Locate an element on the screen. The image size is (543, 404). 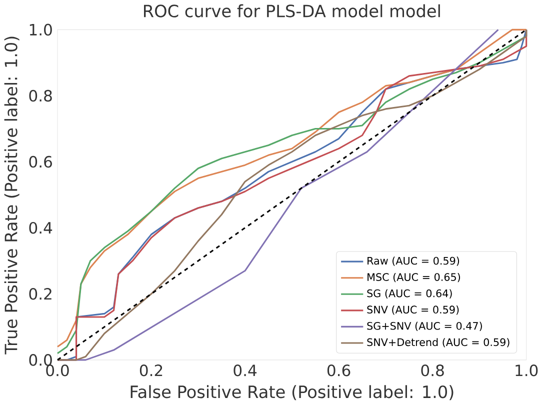
y-tick-label: 0.2 is located at coordinates (40, 294).